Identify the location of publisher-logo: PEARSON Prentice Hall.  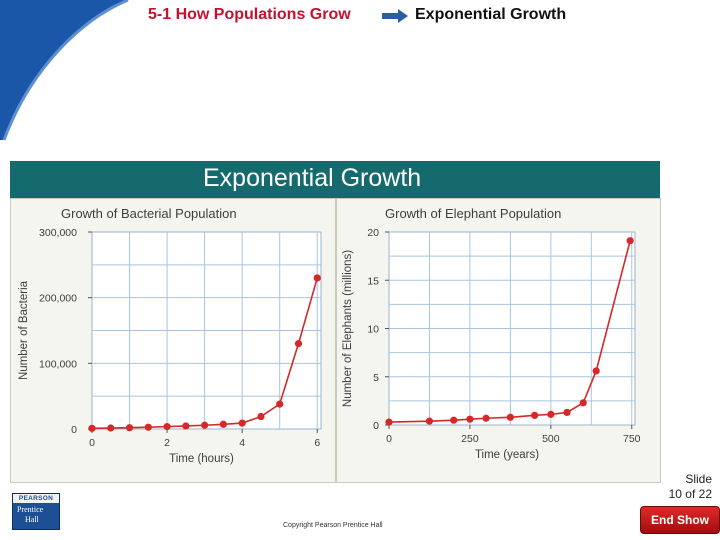
(36, 511).